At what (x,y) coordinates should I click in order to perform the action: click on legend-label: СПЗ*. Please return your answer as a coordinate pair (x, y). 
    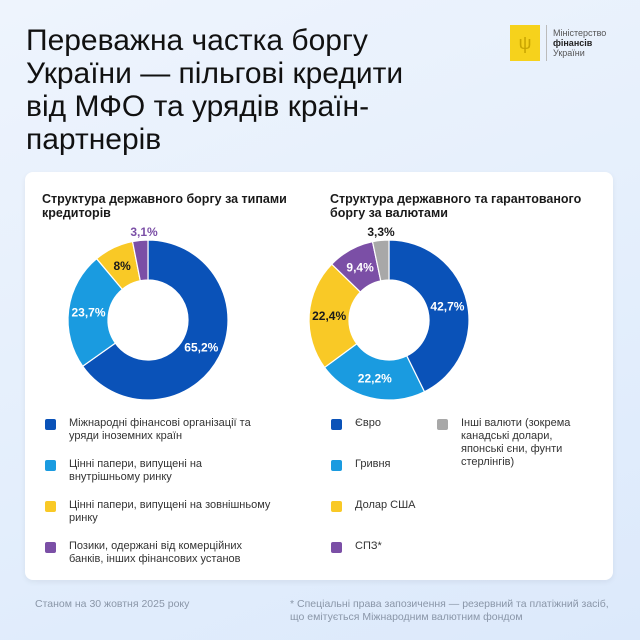
    Looking at the image, I should click on (368, 546).